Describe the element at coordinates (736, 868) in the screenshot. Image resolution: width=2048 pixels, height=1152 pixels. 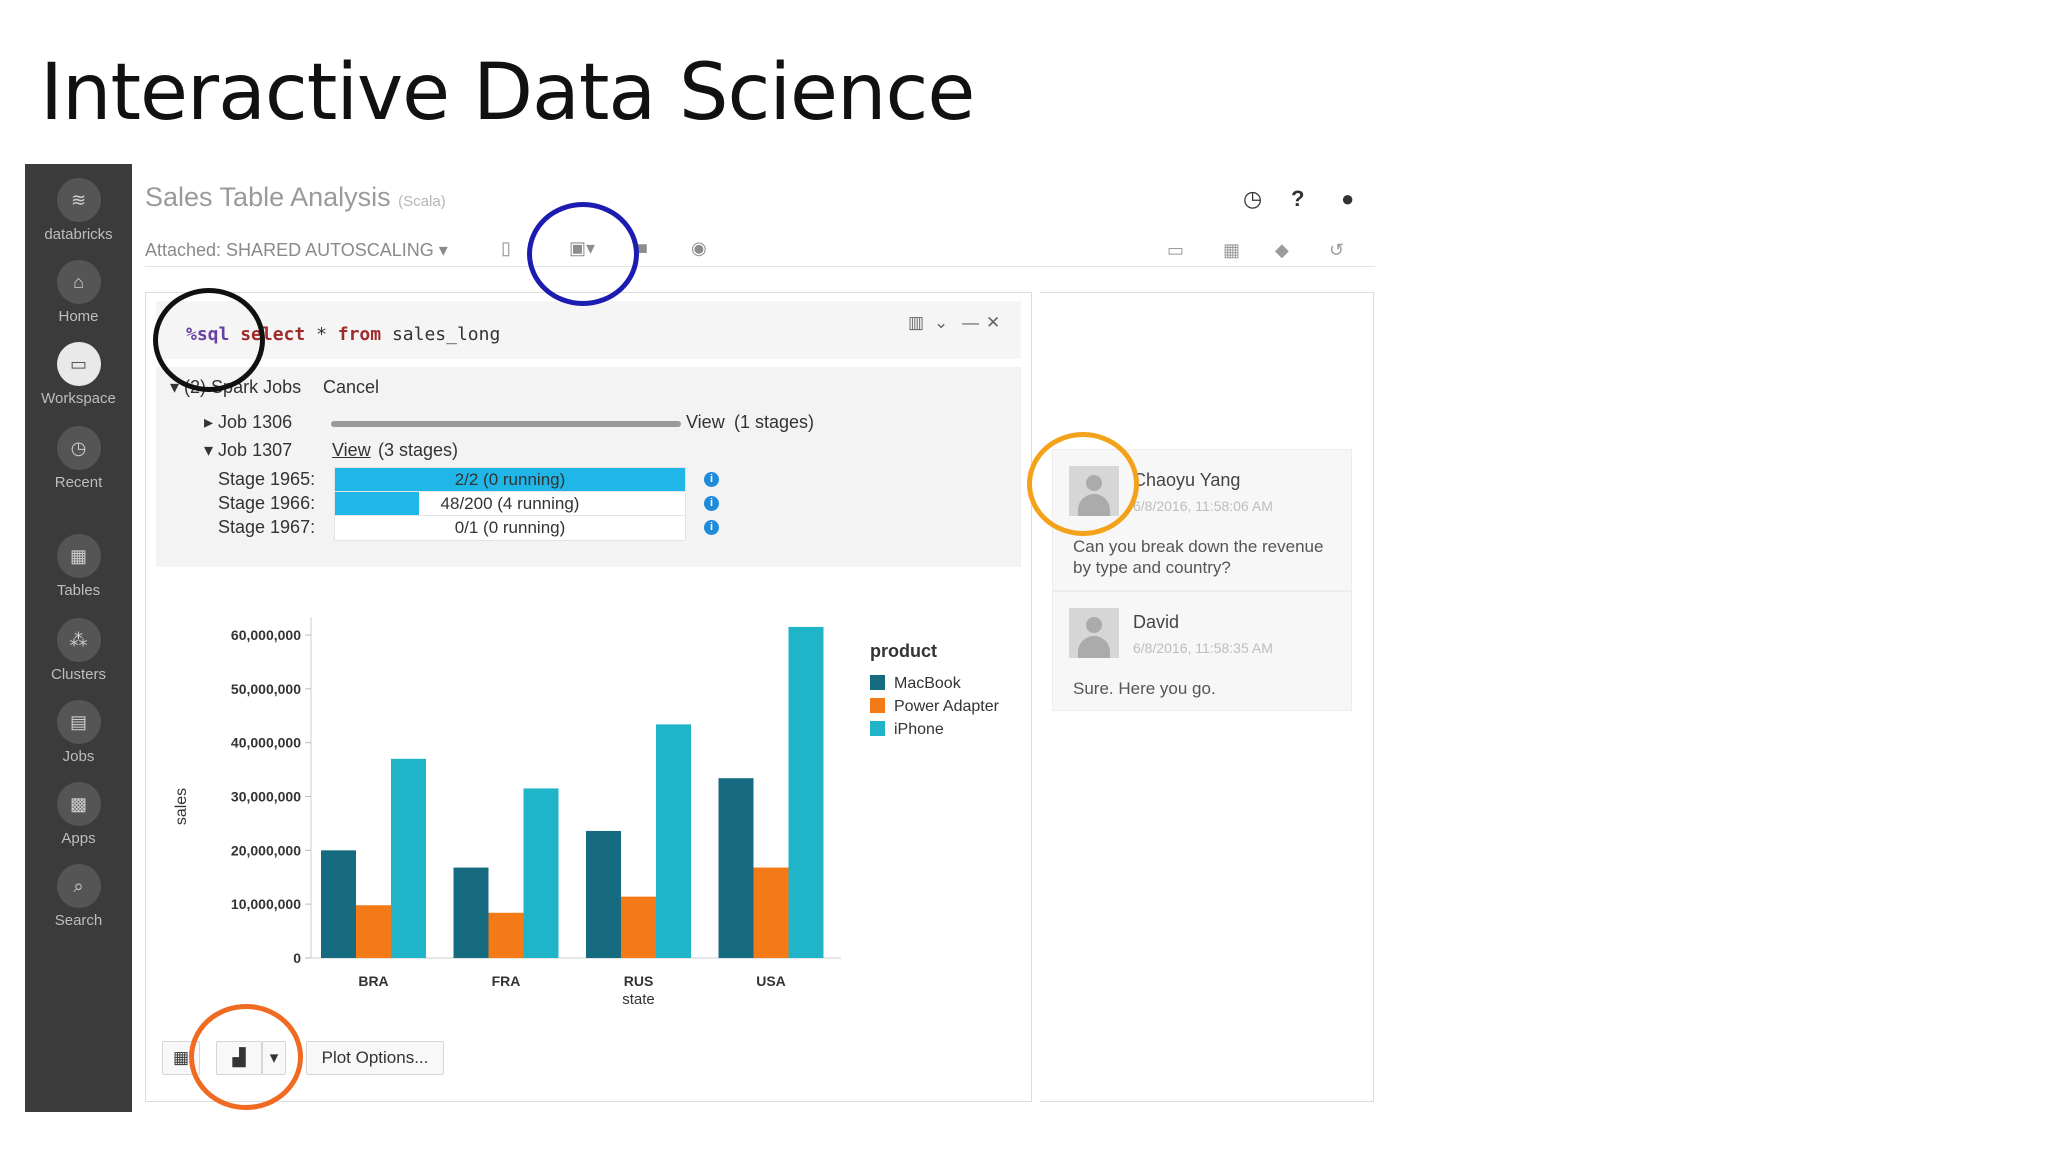
I see `bar-usa-macbook` at that location.